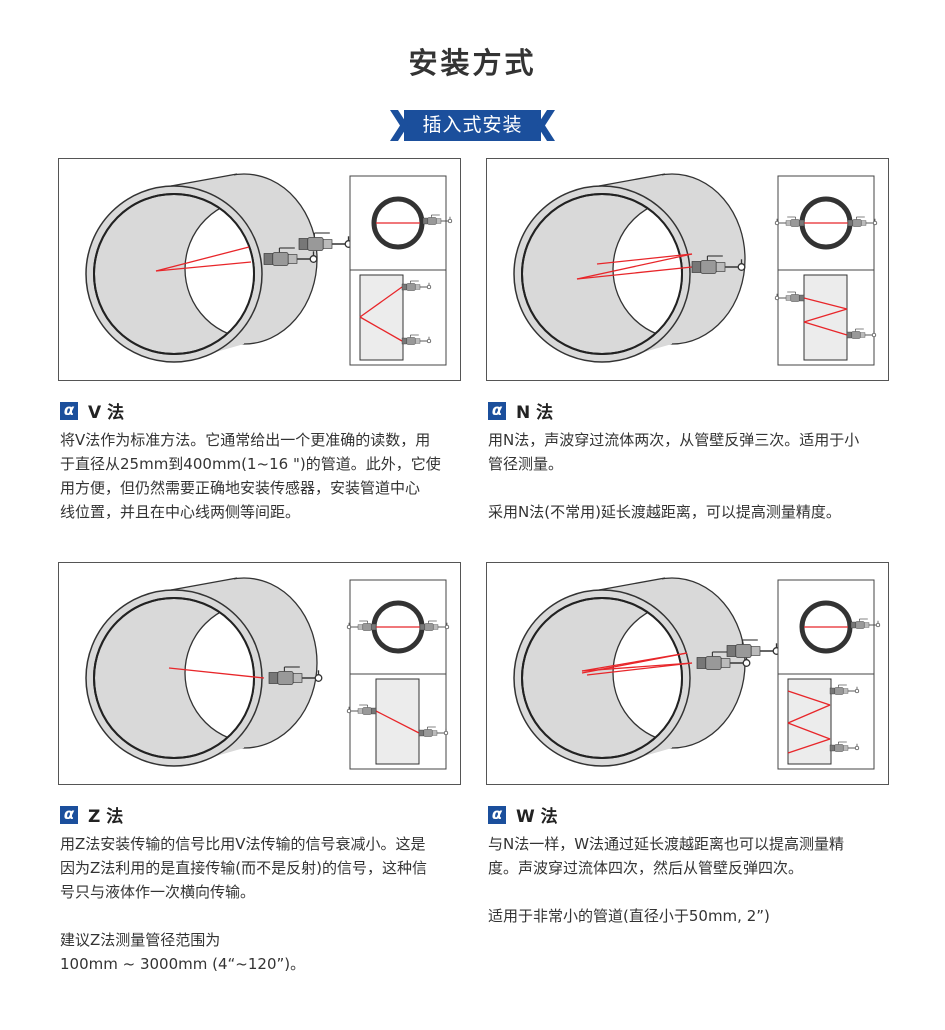 Image resolution: width=945 pixels, height=1030 pixels. I want to click on heading-text: V 法, so click(106, 413).